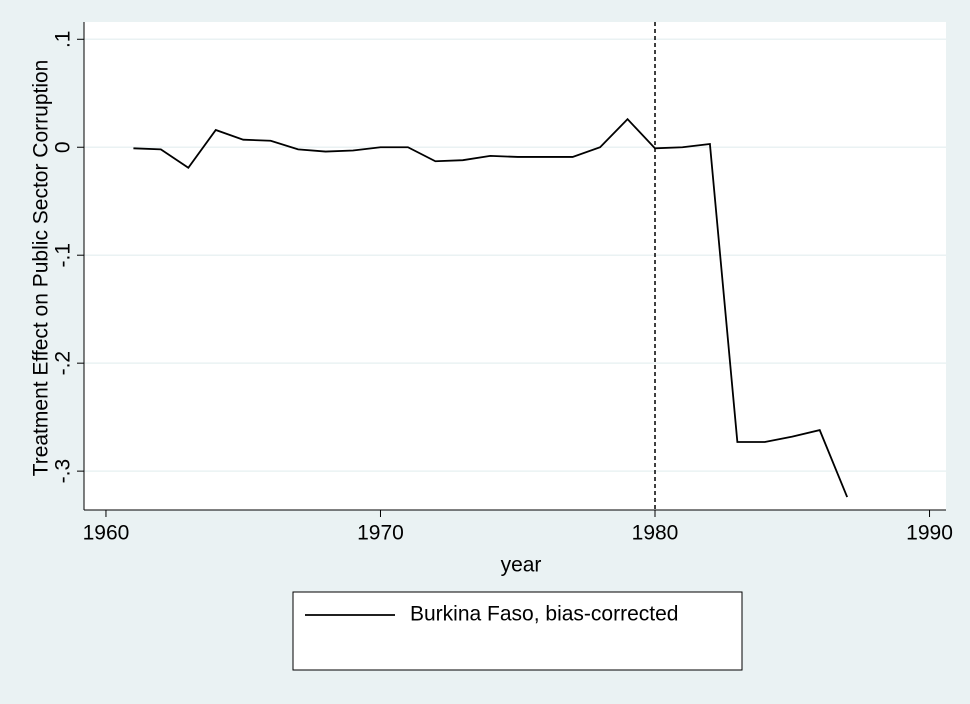 The height and width of the screenshot is (704, 970). Describe the element at coordinates (63, 363) in the screenshot. I see `y-tick-label: -.2` at that location.